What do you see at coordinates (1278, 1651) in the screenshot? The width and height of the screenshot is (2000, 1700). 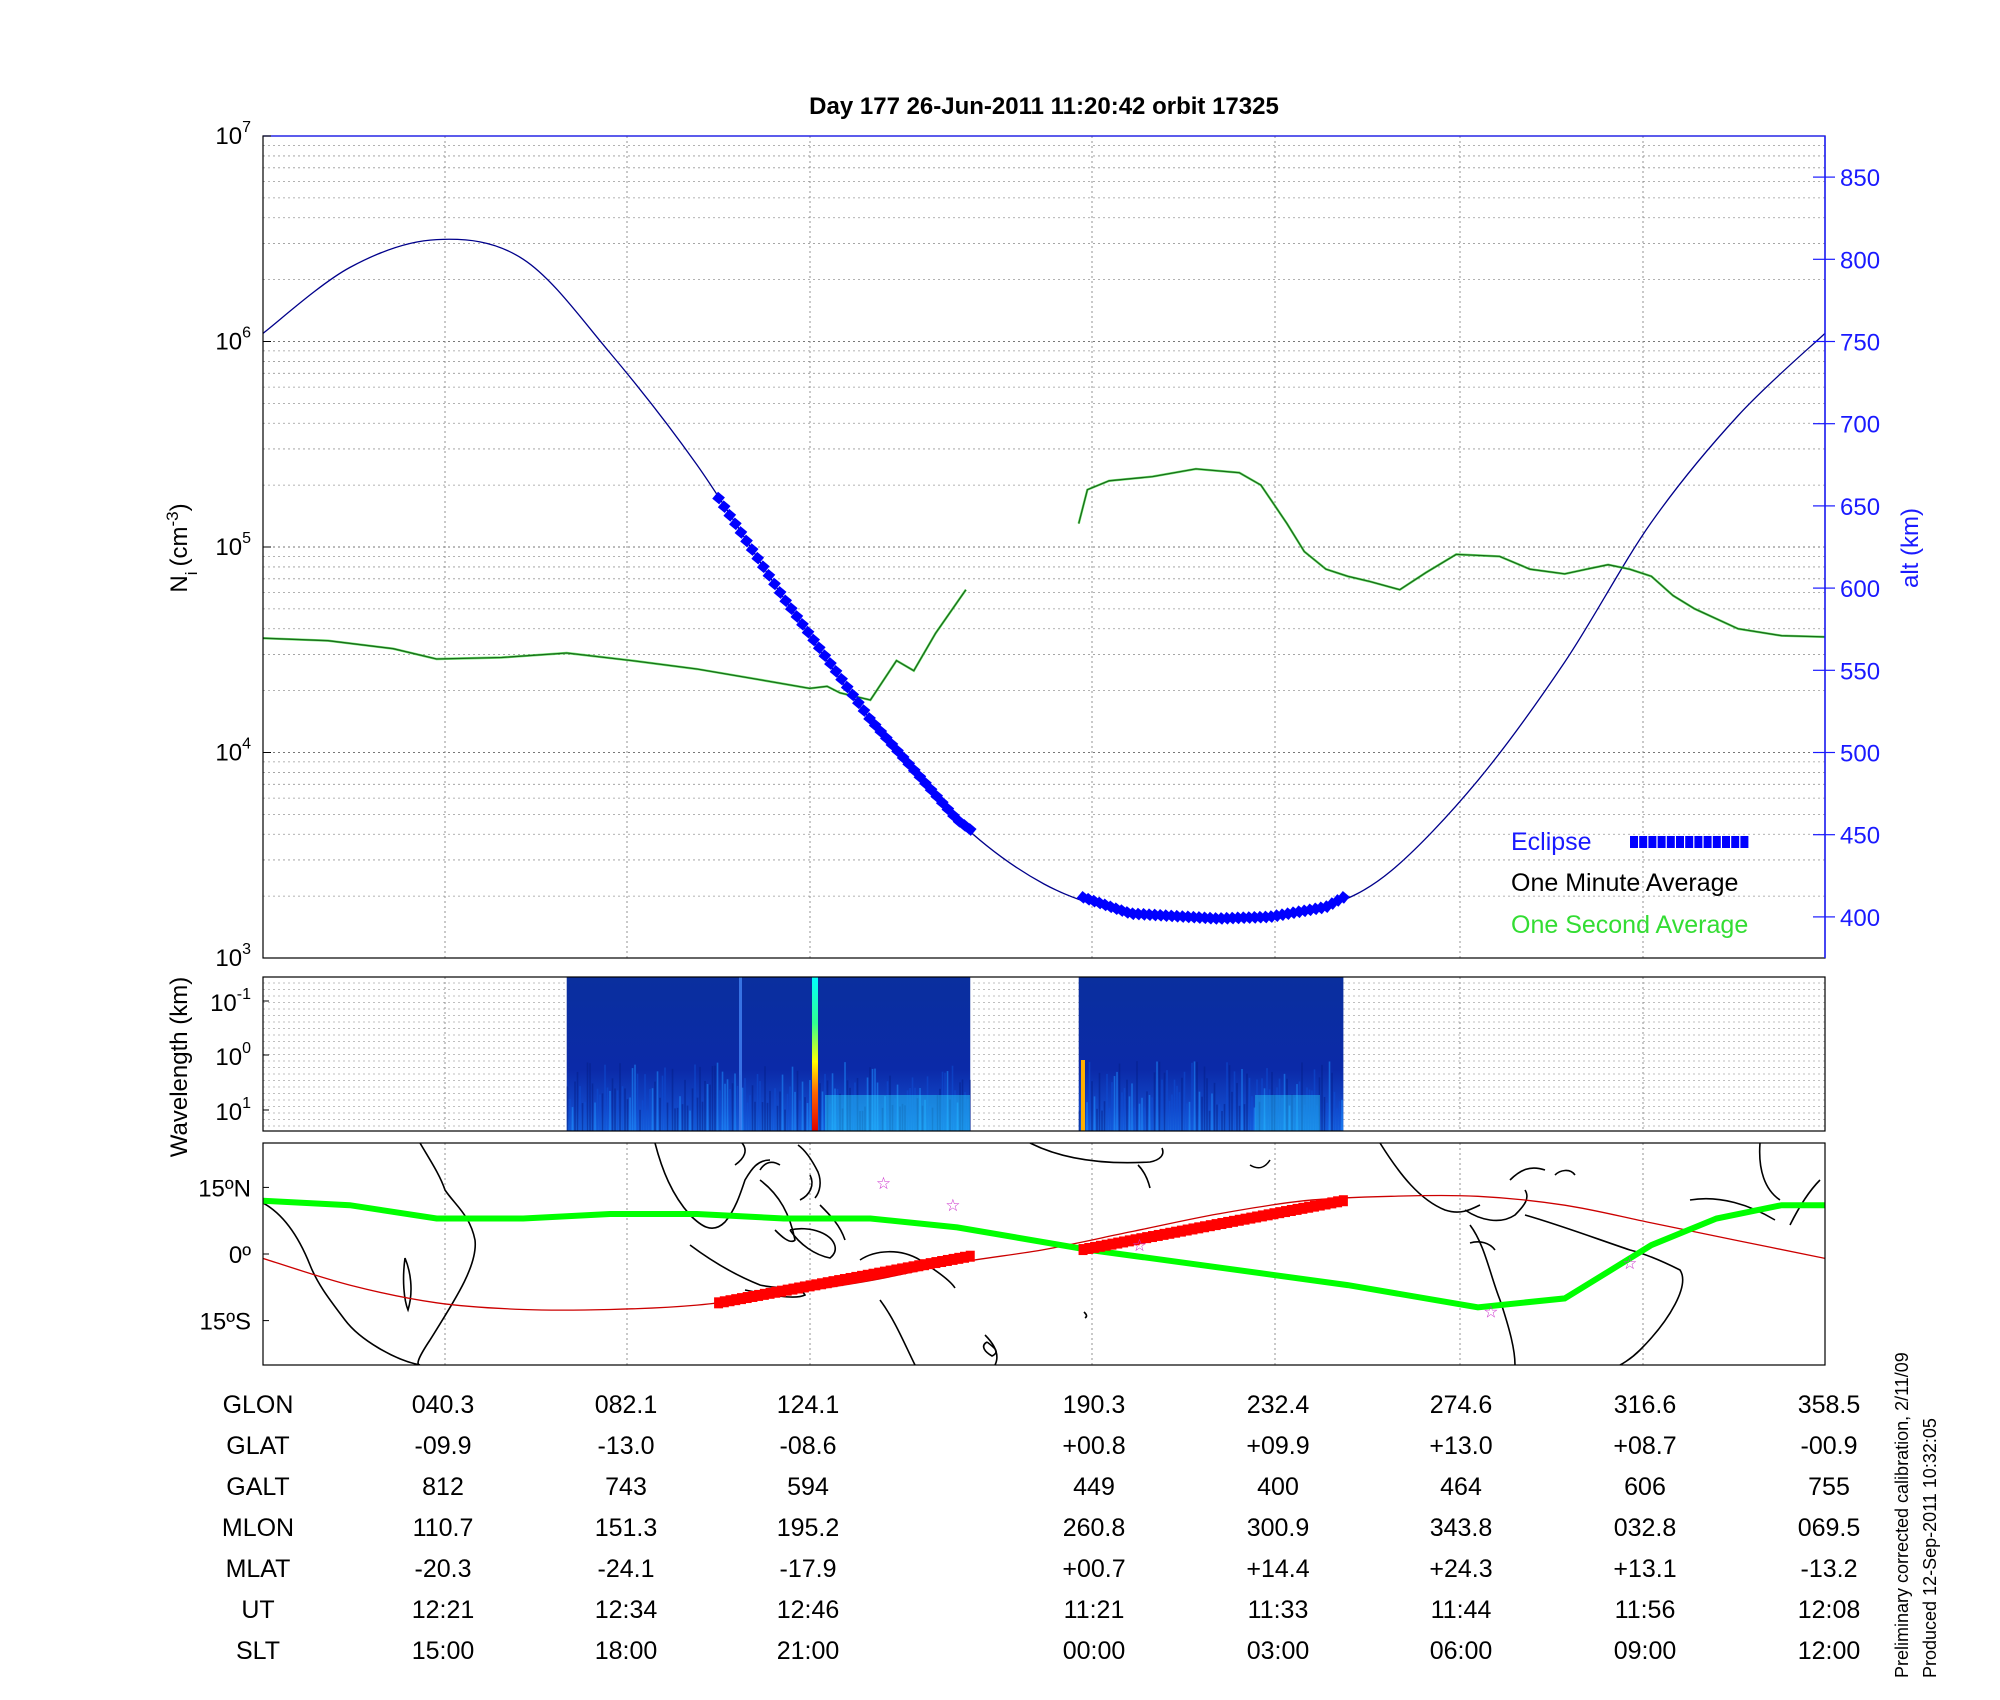 I see `table-cell: 03:00` at bounding box center [1278, 1651].